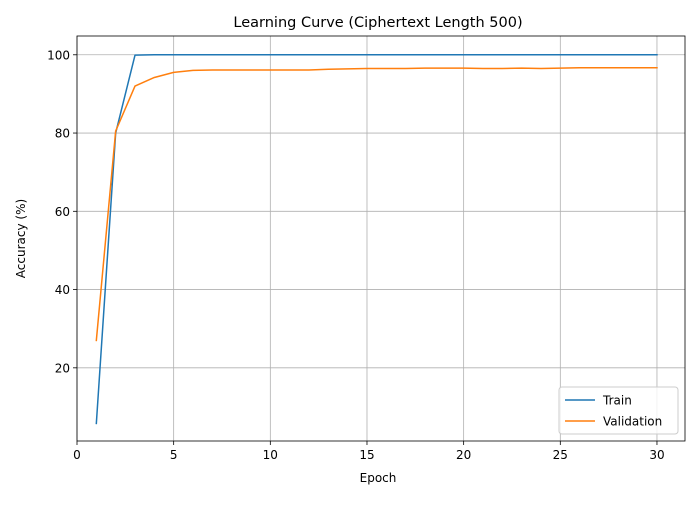 The height and width of the screenshot is (505, 700). What do you see at coordinates (366, 455) in the screenshot?
I see `x-tick-label: 15` at bounding box center [366, 455].